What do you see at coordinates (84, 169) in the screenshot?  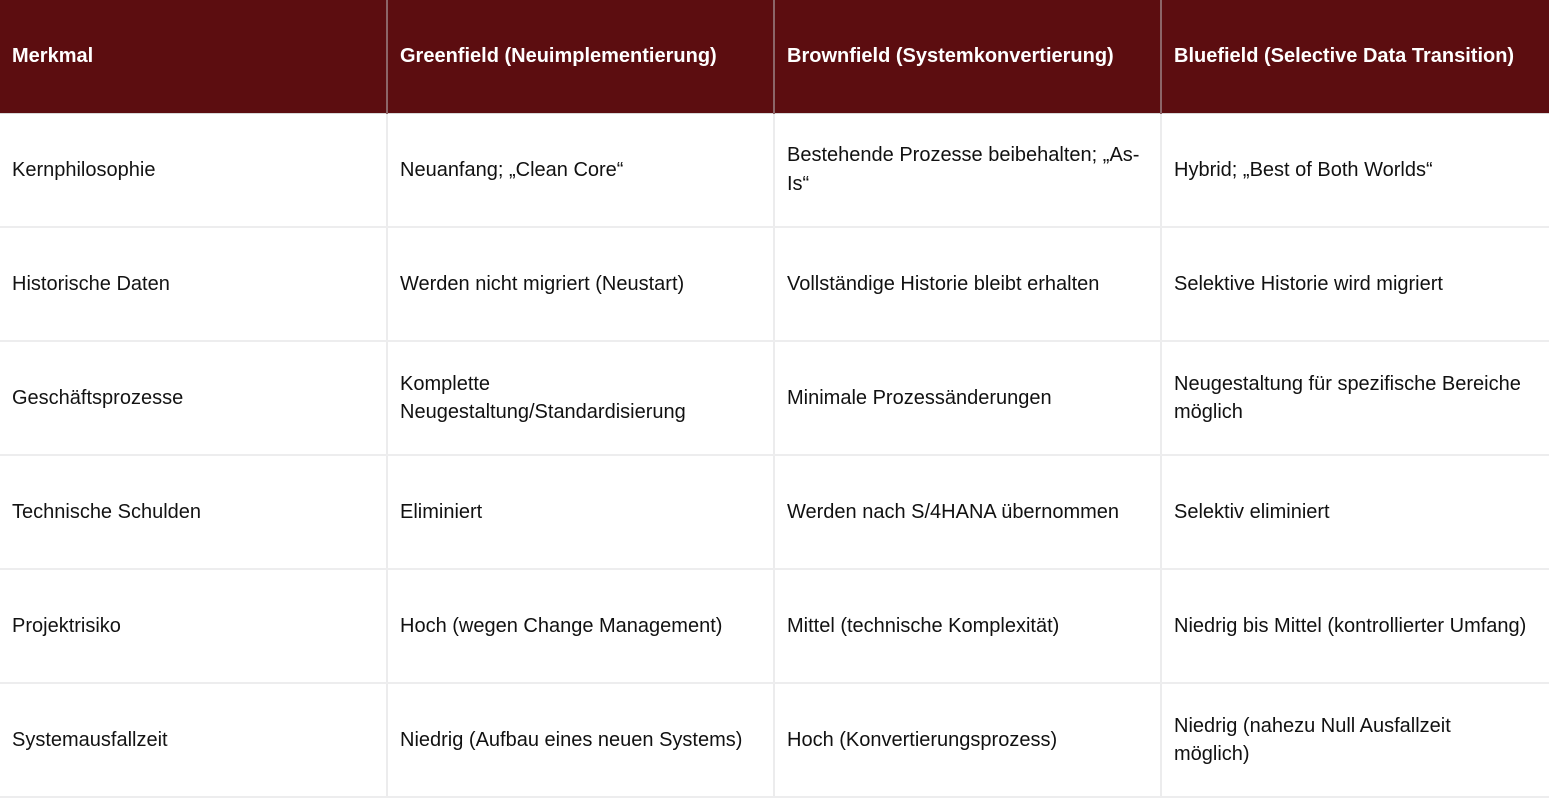 I see `cell-text: Kernphilosophie` at bounding box center [84, 169].